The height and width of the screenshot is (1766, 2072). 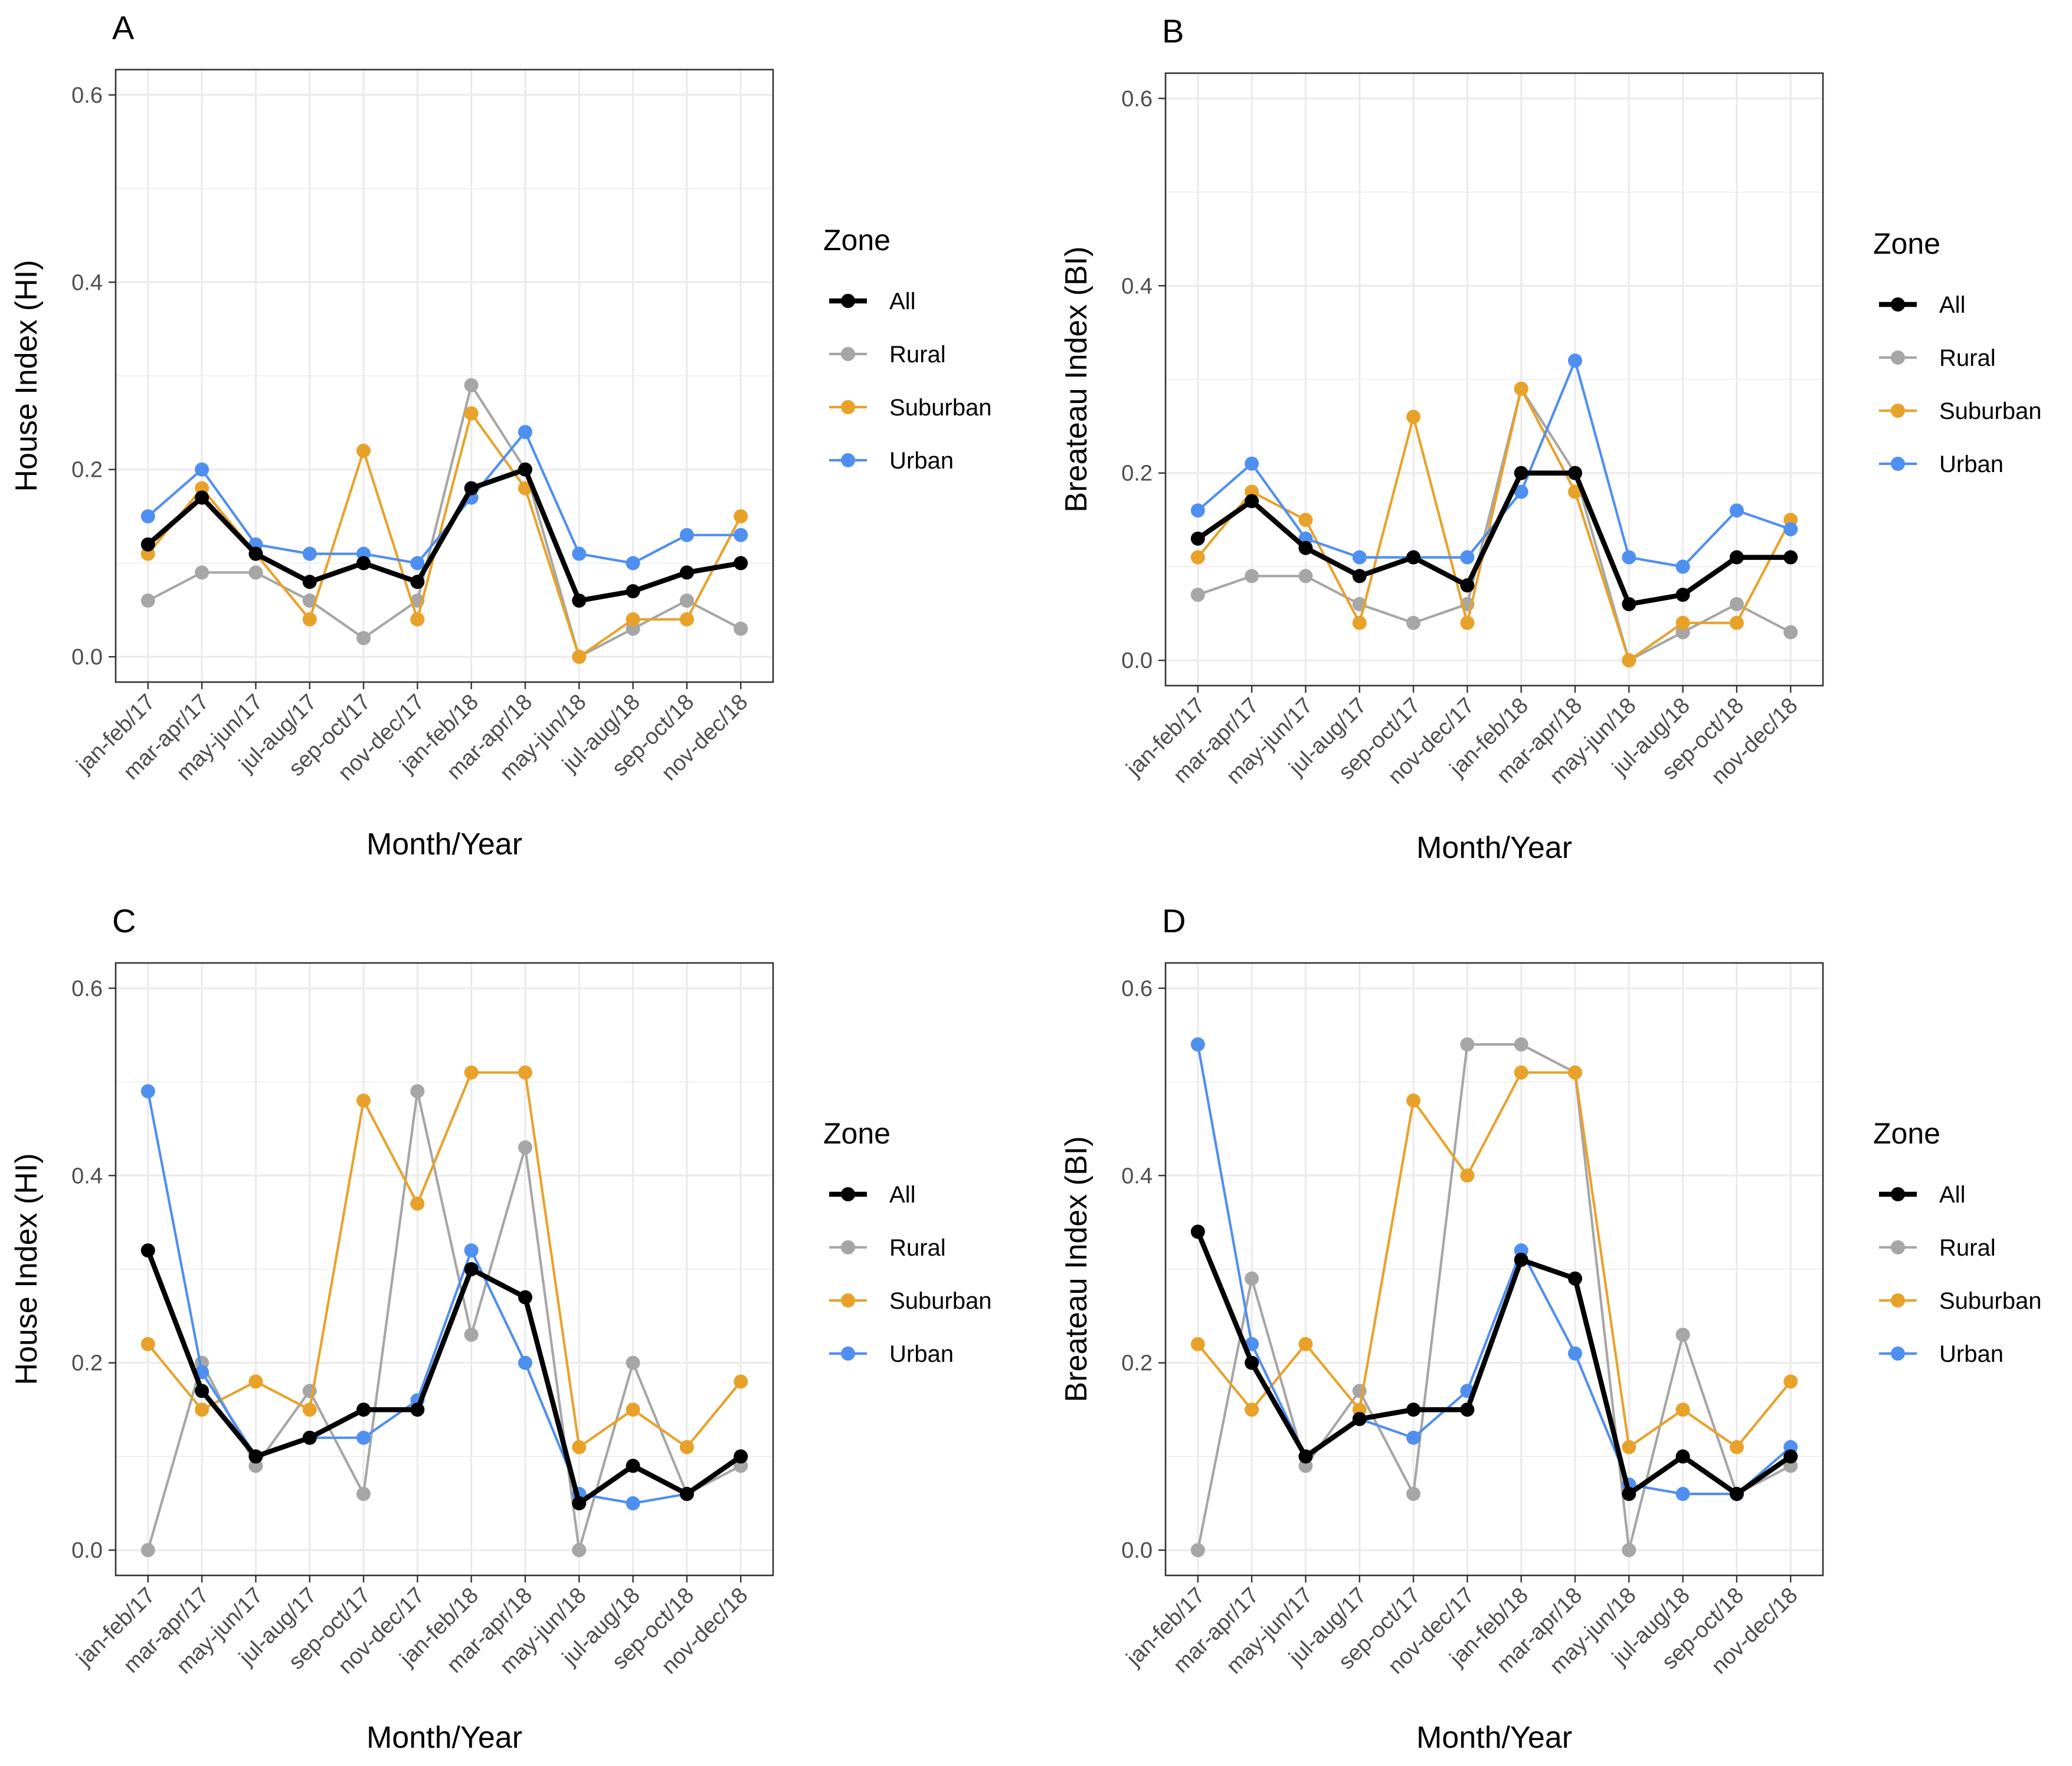 What do you see at coordinates (1494, 848) in the screenshot?
I see `x-axis-title: Month/Year` at bounding box center [1494, 848].